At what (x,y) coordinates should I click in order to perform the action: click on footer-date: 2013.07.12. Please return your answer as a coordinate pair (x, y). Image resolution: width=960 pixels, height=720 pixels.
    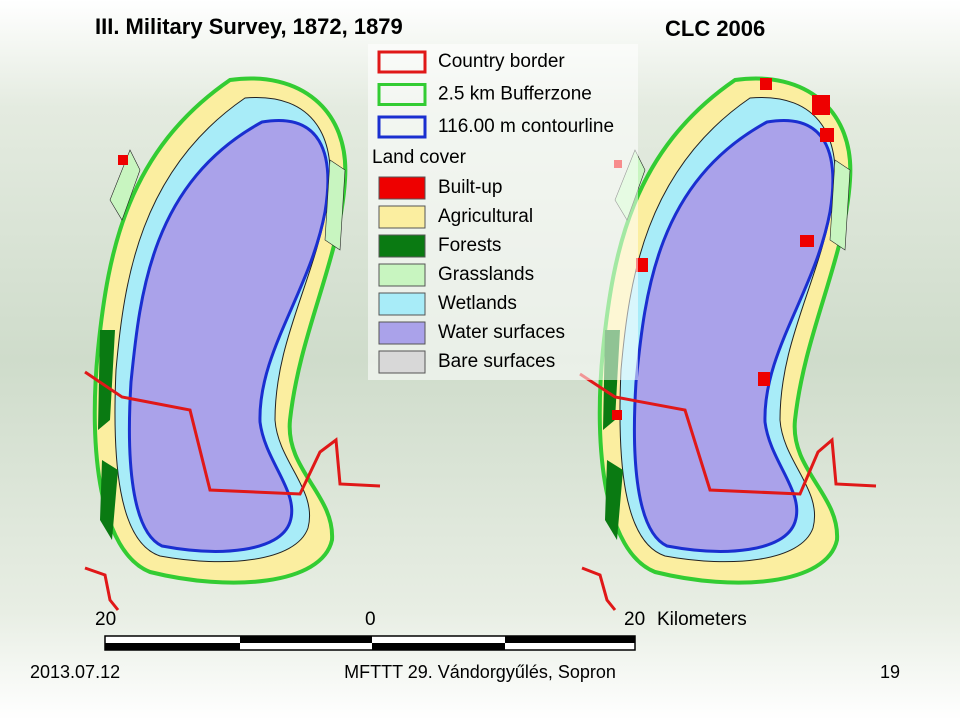
    Looking at the image, I should click on (75, 672).